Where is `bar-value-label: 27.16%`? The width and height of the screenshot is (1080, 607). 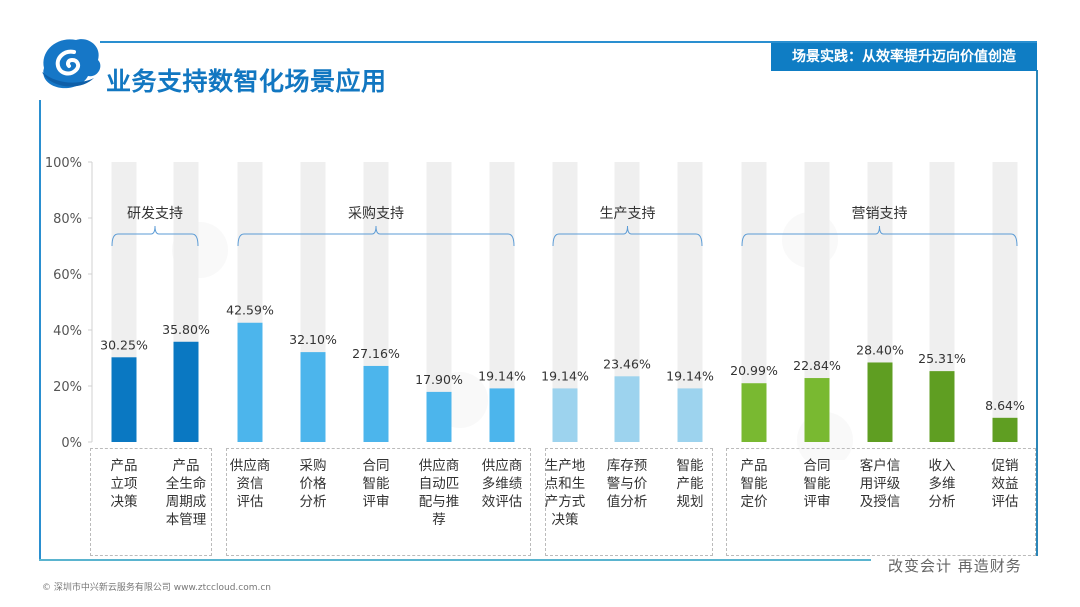 bar-value-label: 27.16% is located at coordinates (376, 353).